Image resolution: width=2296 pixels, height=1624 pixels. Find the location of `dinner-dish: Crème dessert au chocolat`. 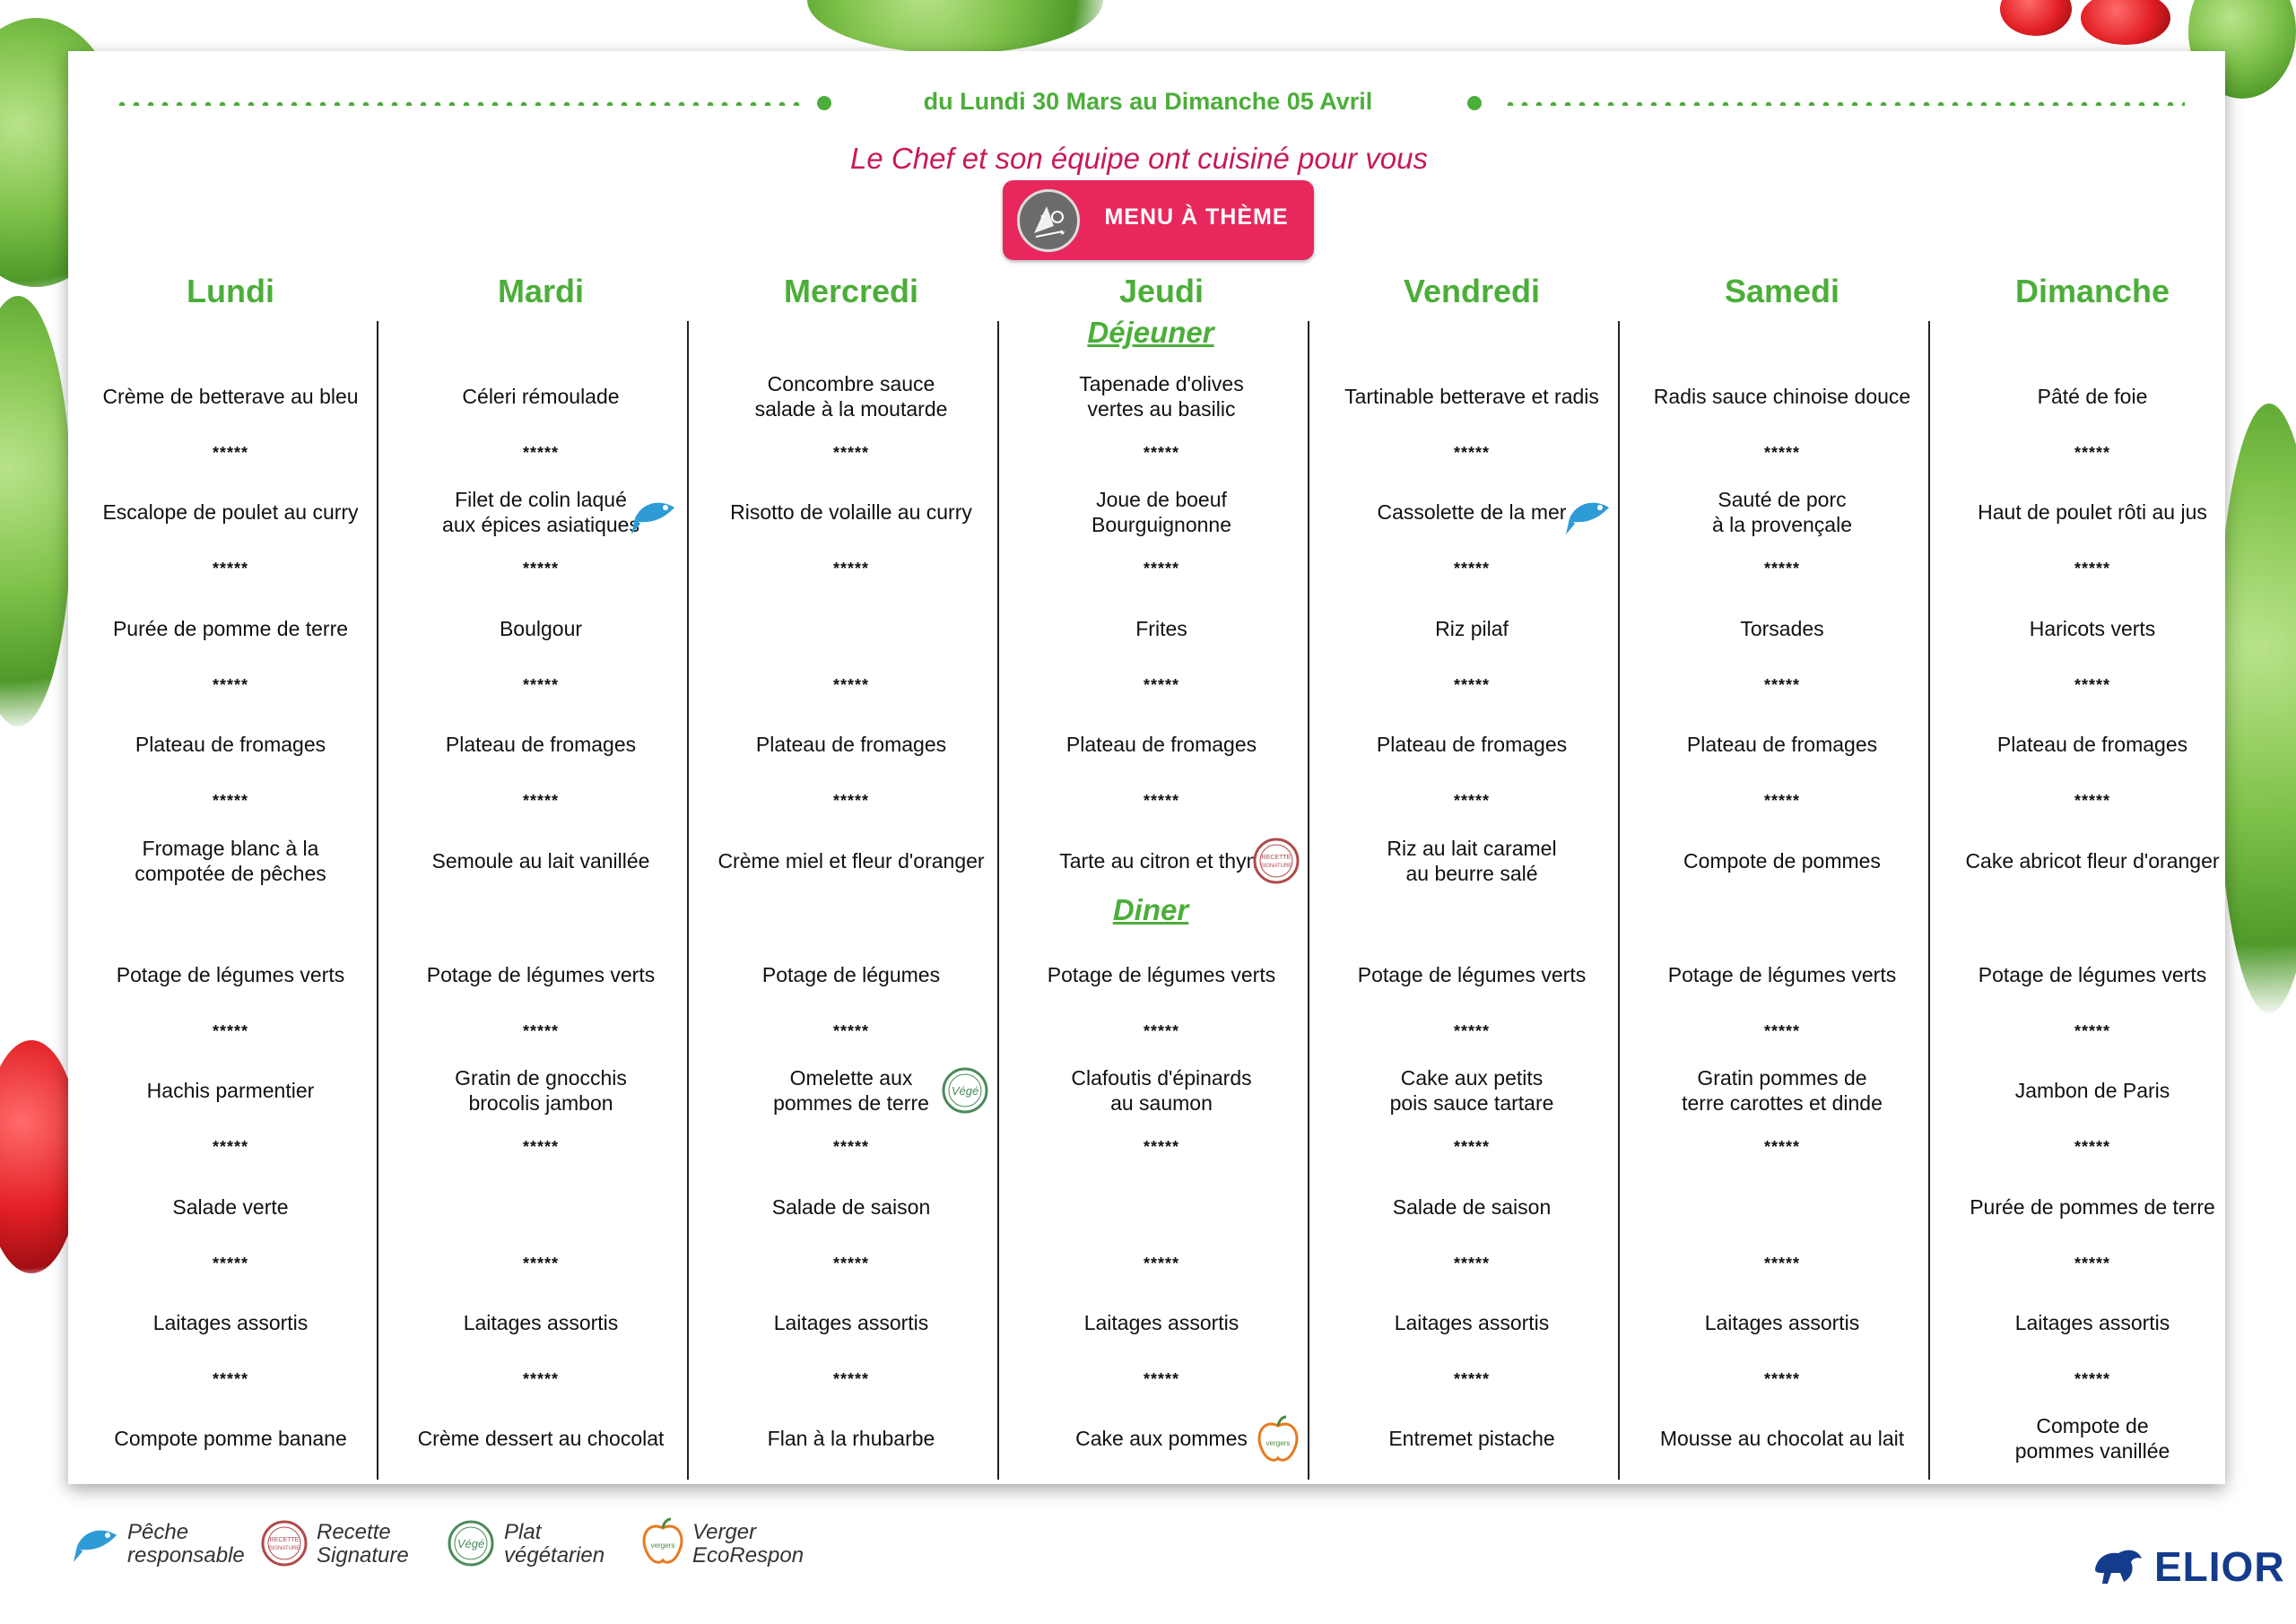

dinner-dish: Crème dessert au chocolat is located at coordinates (541, 1438).